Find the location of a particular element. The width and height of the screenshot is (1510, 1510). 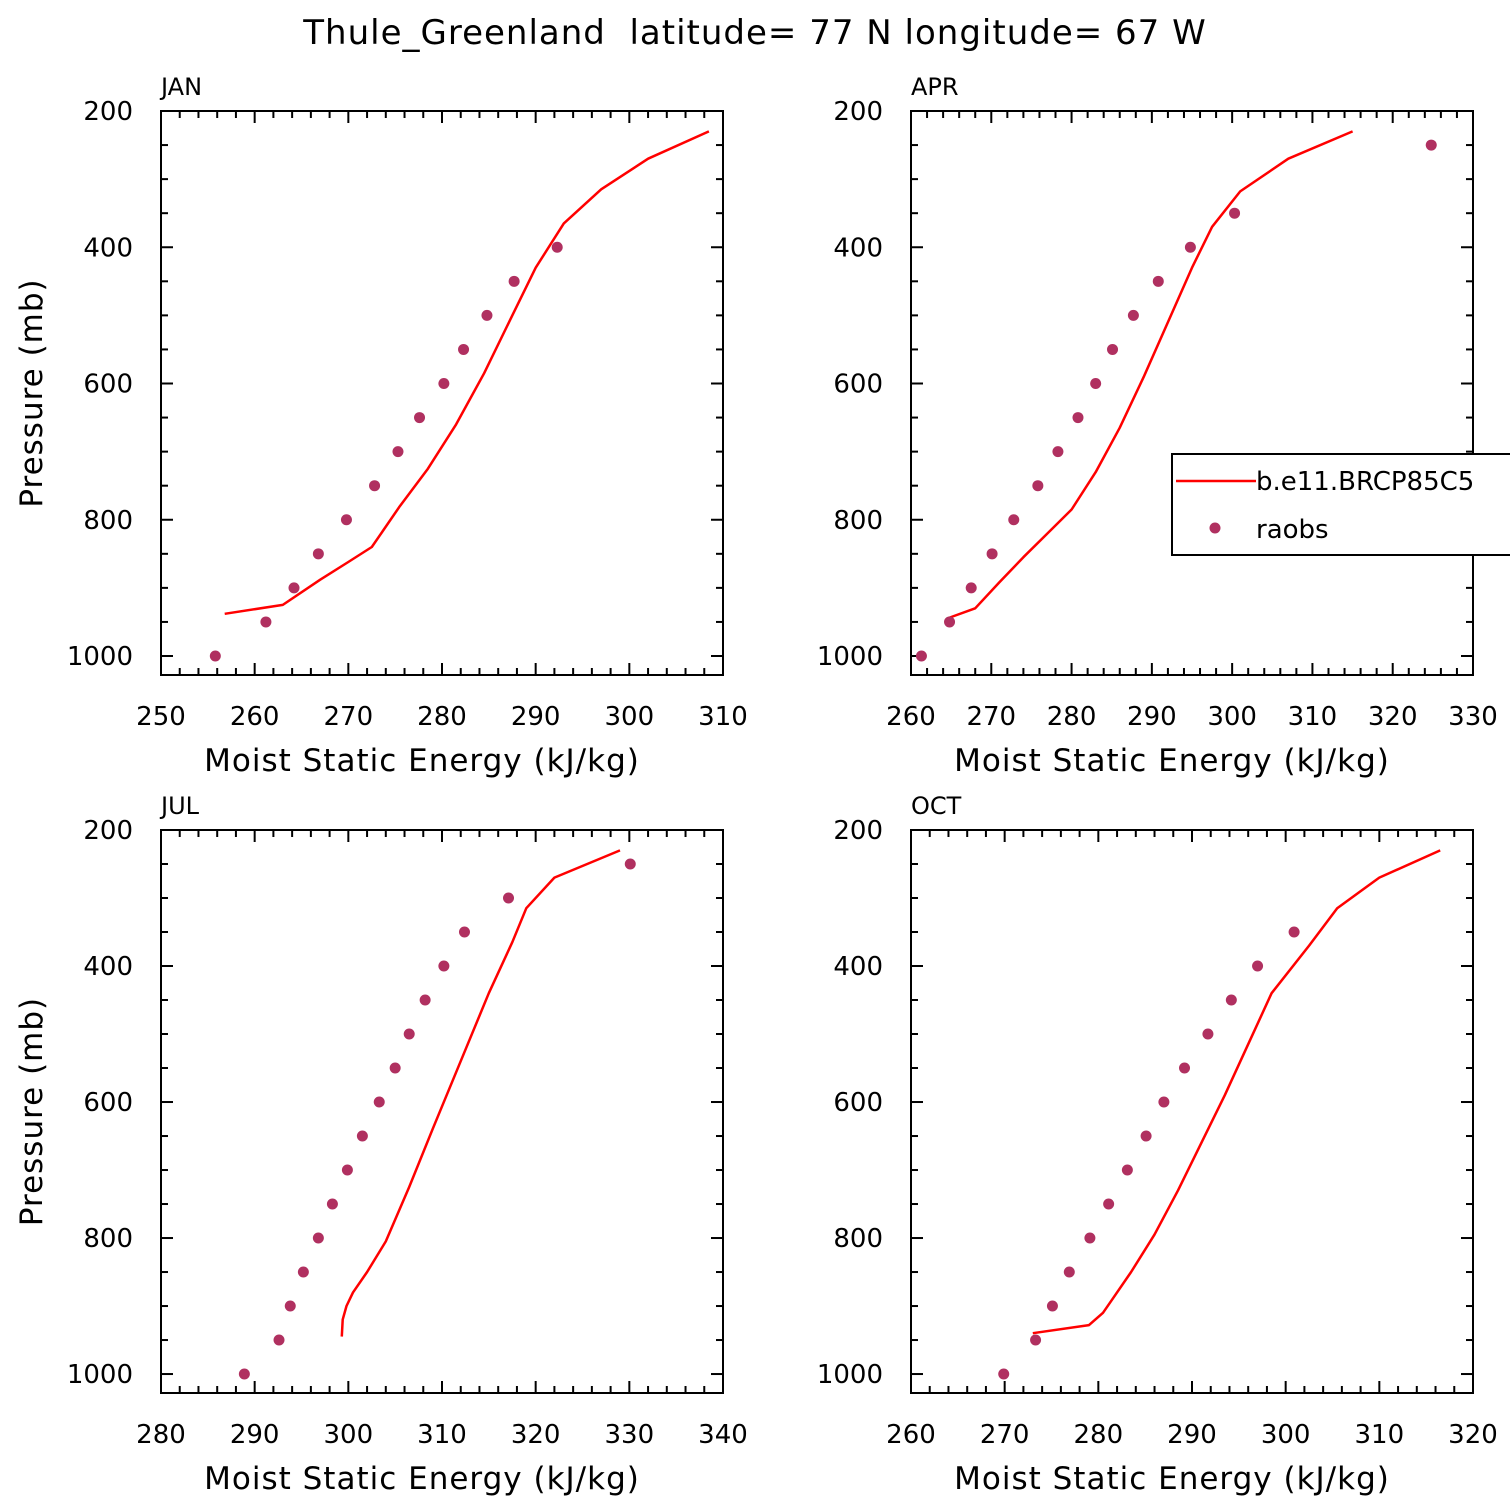

panel-label: OCT is located at coordinates (936, 806).